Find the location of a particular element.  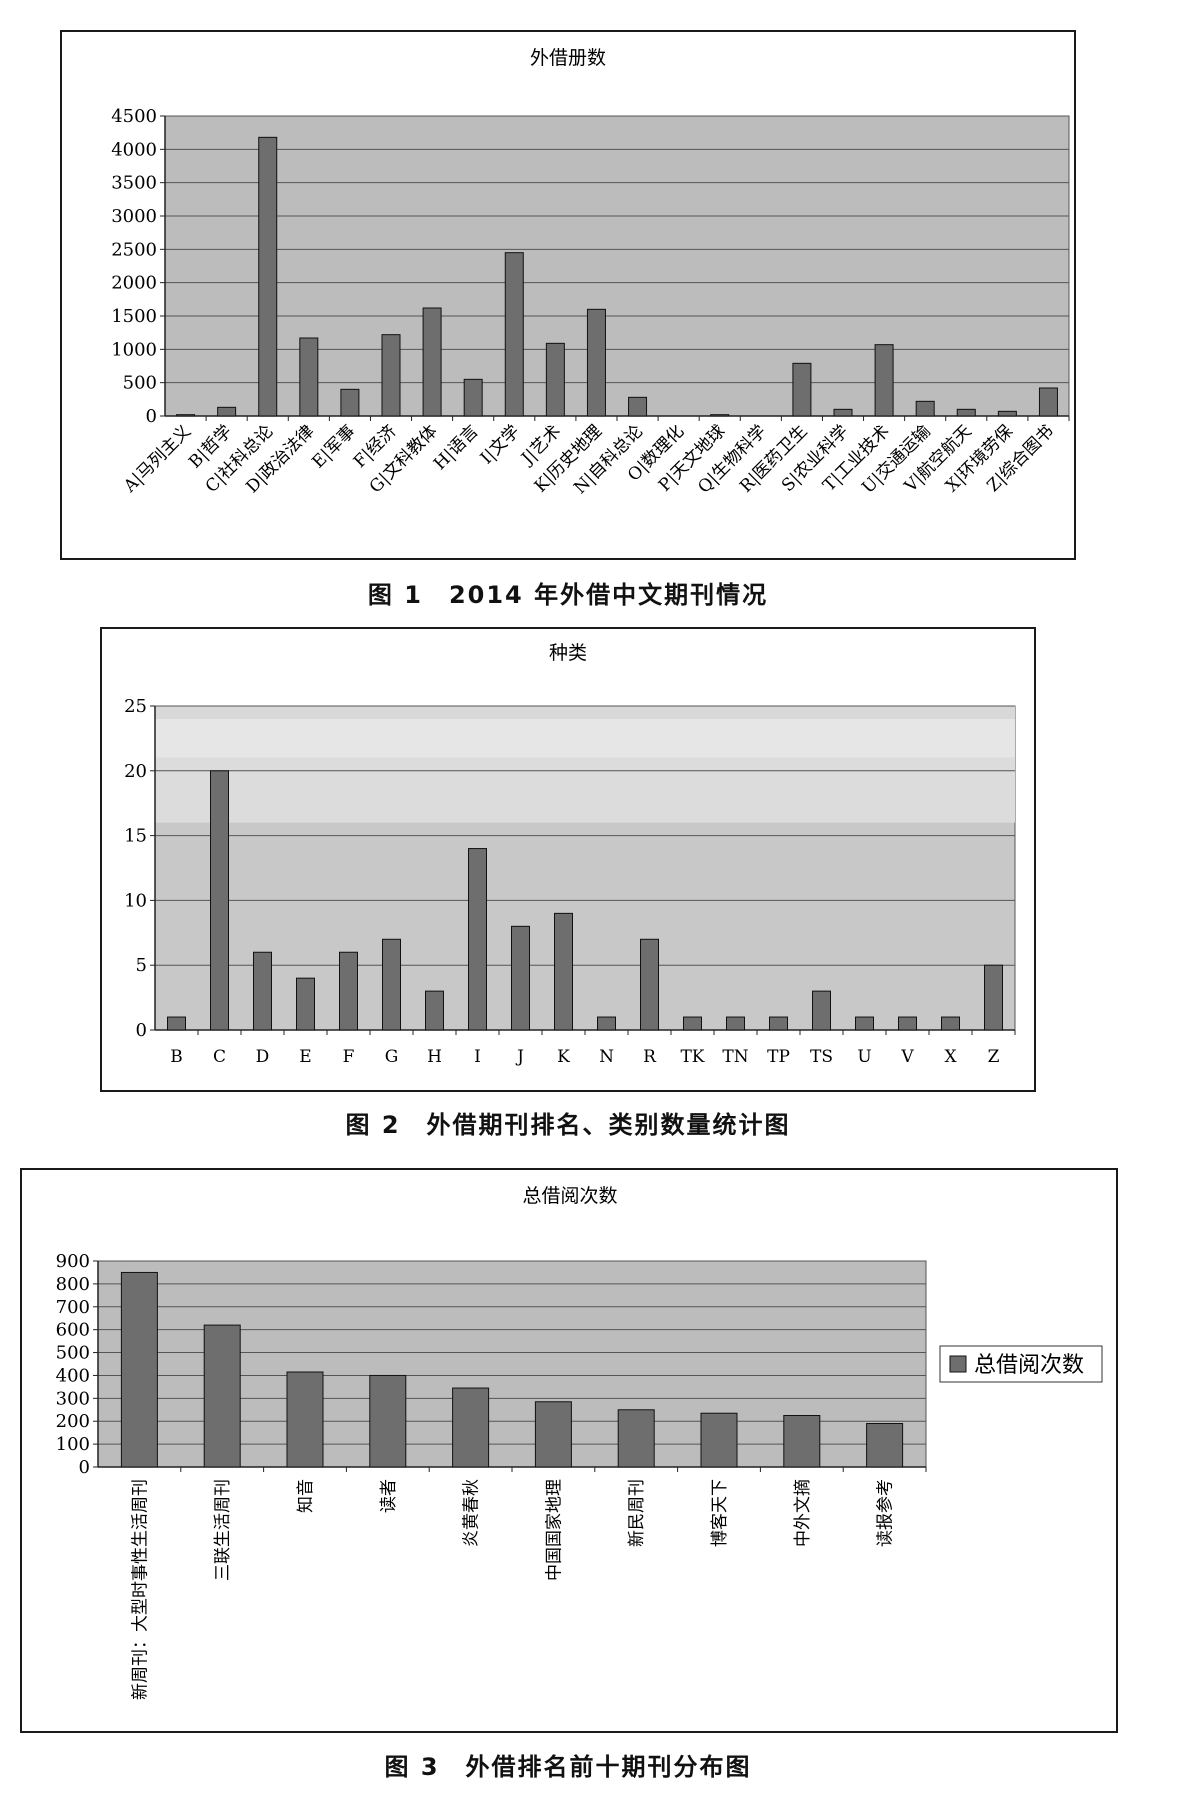

y-tick-label: 900 is located at coordinates (73, 1261).